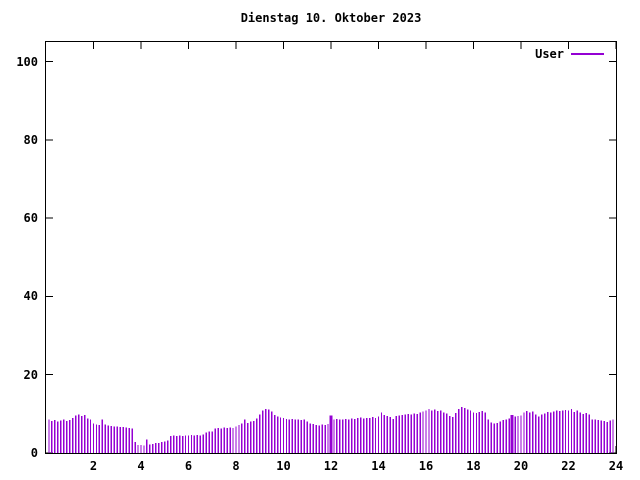 Image resolution: width=640 pixels, height=480 pixels. I want to click on x-tick-label: 24, so click(616, 466).